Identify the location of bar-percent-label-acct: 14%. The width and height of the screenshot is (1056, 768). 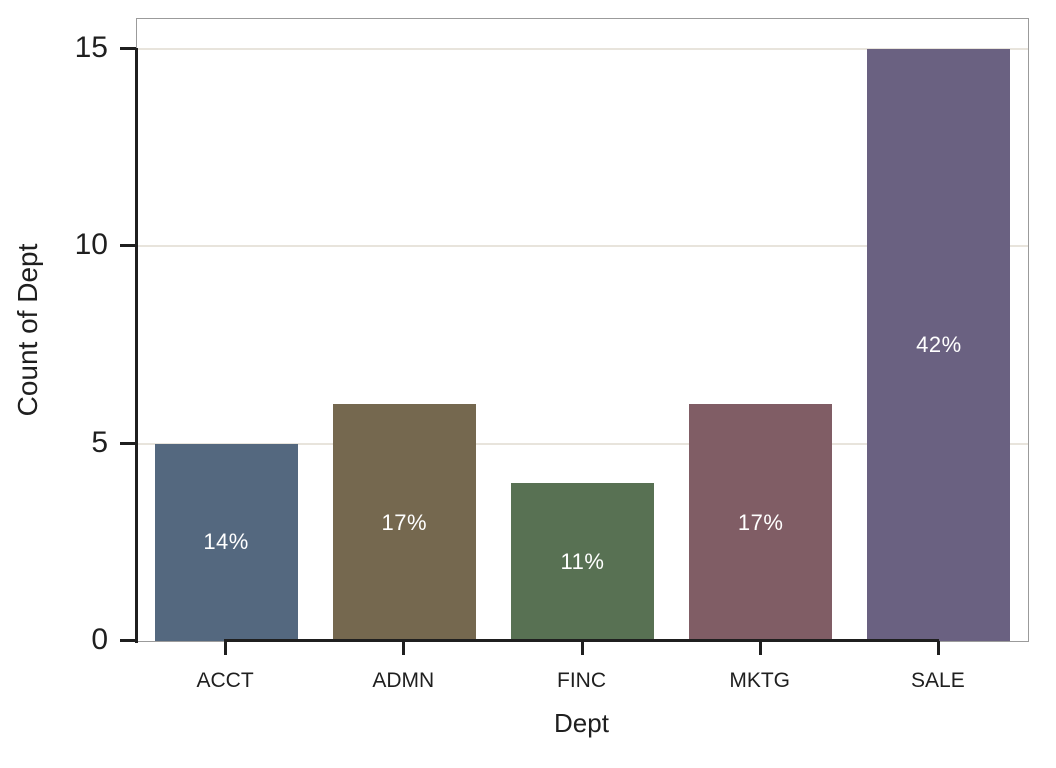
(226, 542).